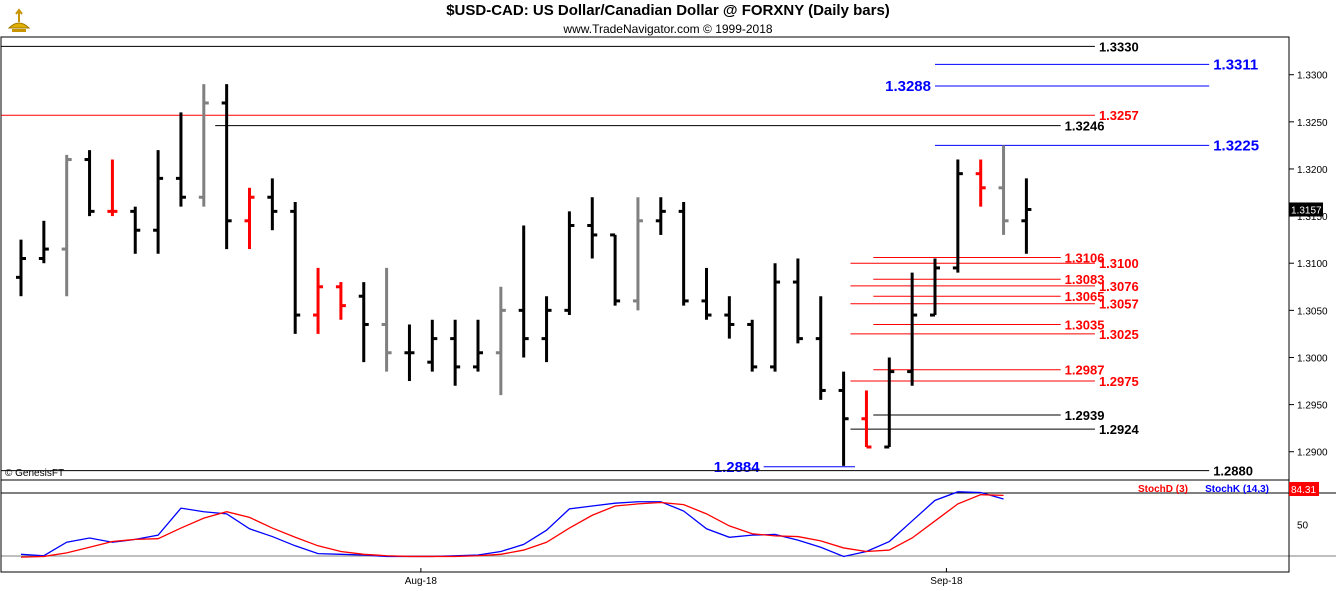  What do you see at coordinates (1119, 115) in the screenshot?
I see `level-label: 1.3257` at bounding box center [1119, 115].